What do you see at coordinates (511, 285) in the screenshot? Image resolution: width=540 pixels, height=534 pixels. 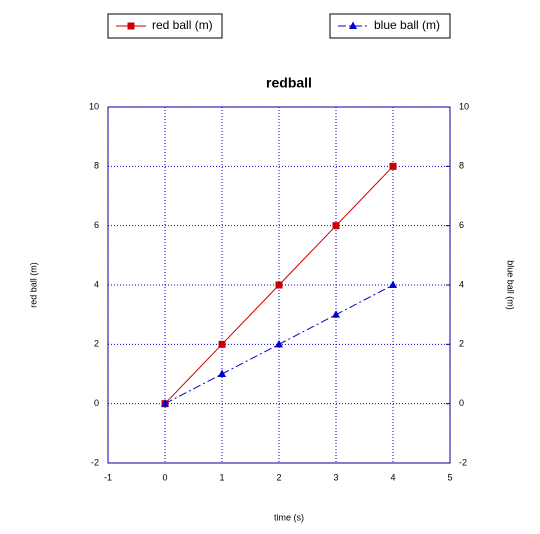 I see `y2-axis-label: blue ball (m)` at bounding box center [511, 285].